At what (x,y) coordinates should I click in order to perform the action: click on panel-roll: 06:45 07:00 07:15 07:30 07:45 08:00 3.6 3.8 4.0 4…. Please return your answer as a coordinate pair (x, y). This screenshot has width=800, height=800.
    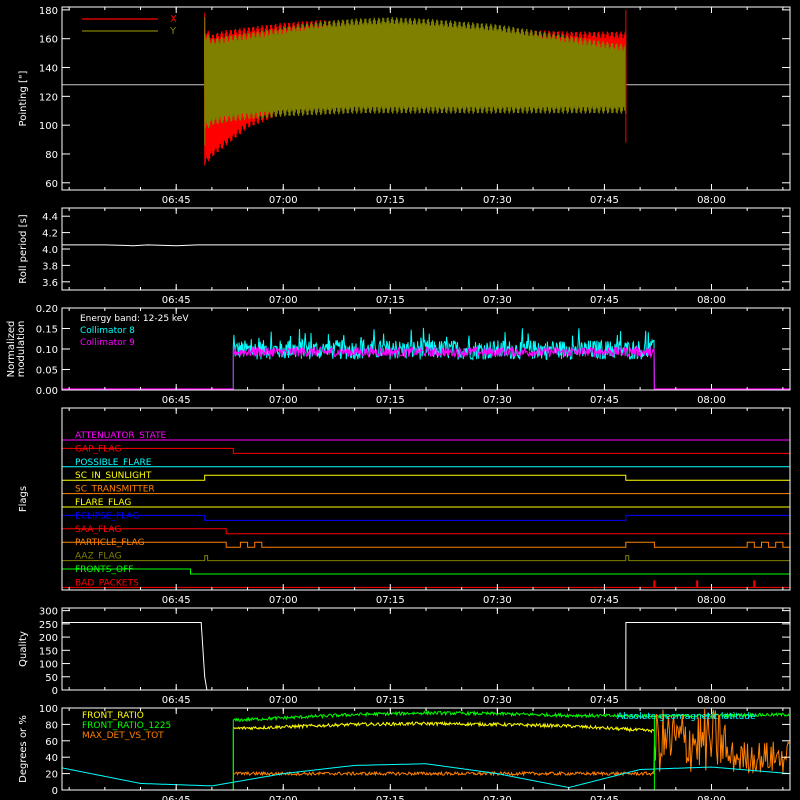
    Looking at the image, I should click on (404, 256).